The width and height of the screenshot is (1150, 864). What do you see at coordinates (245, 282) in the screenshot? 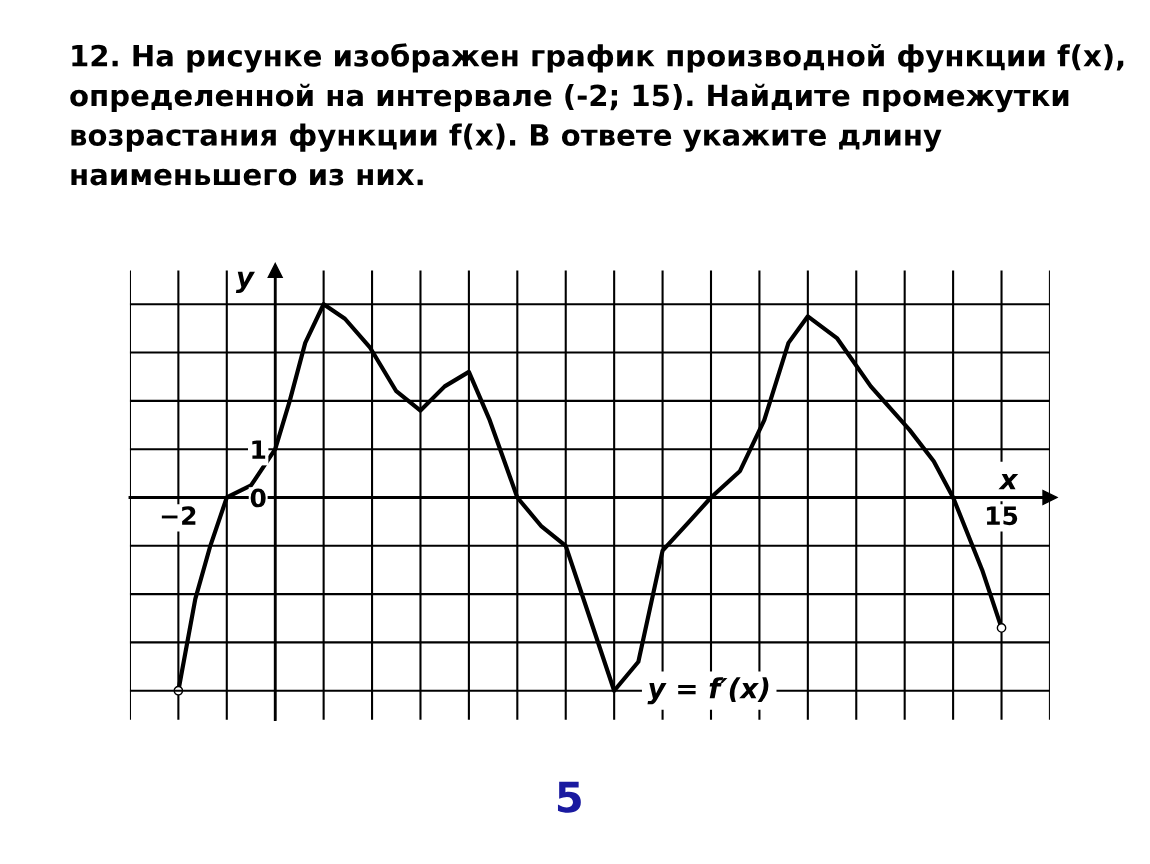
I see `y-axis-title: y` at bounding box center [245, 282].